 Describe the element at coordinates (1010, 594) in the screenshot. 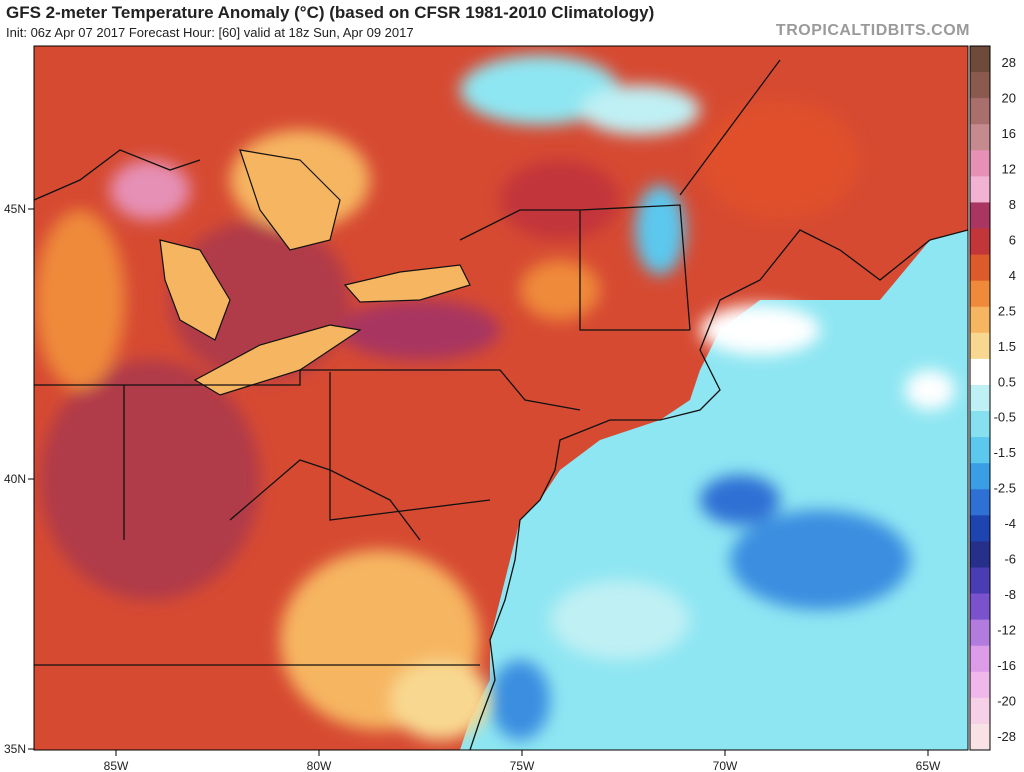

I see `colorbar-label: -8` at that location.